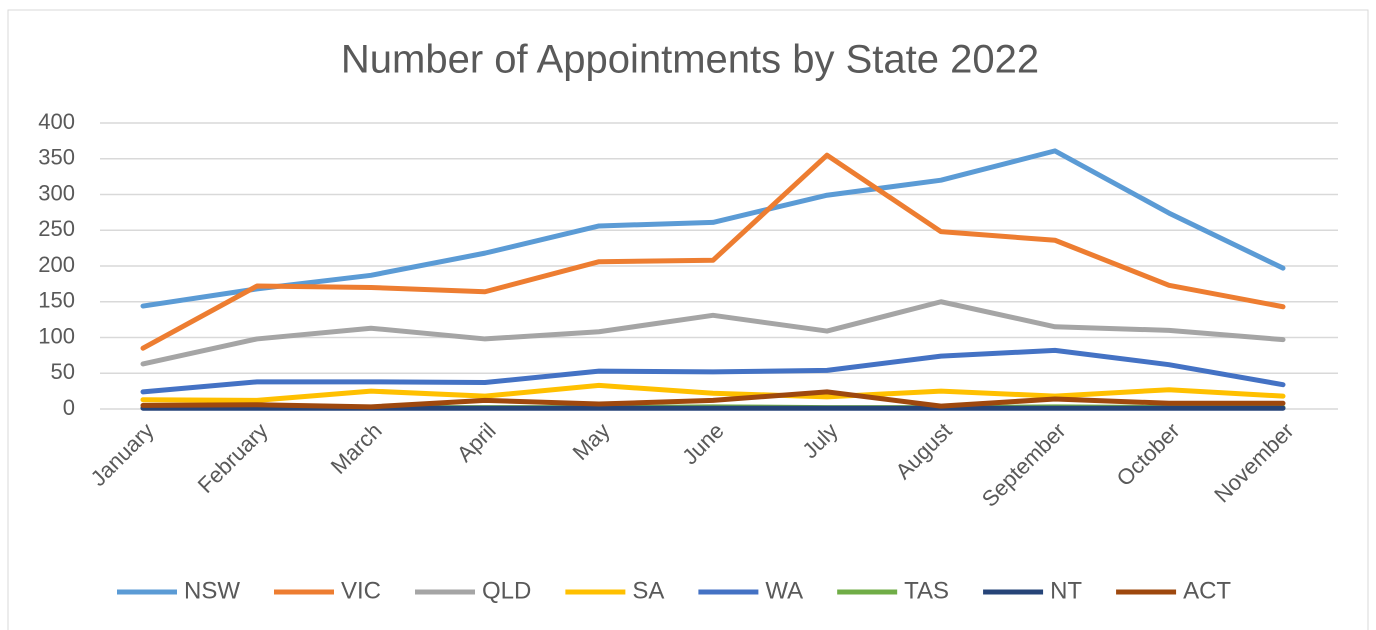  Describe the element at coordinates (506, 590) in the screenshot. I see `legend-label: QLD` at that location.